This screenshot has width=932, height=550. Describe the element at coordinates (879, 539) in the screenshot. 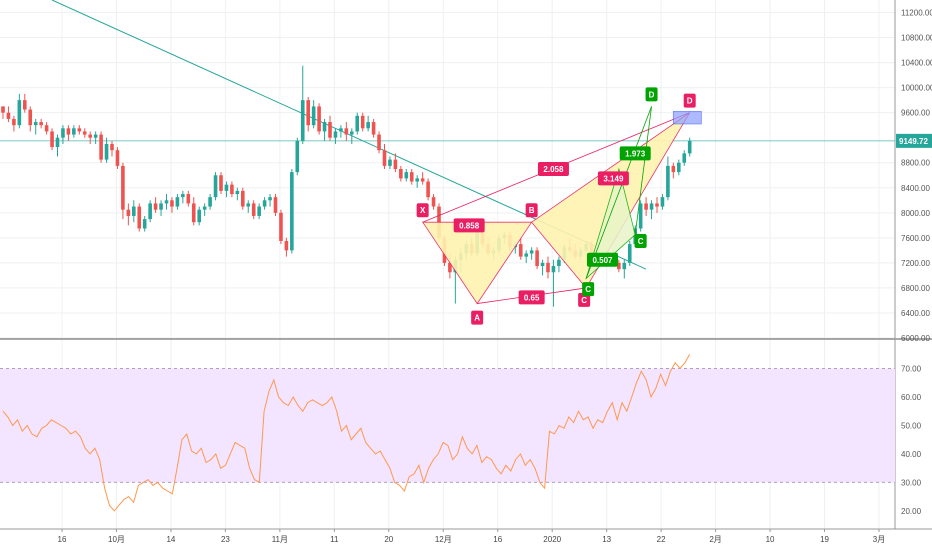

I see `x-tick-label: 3月` at that location.